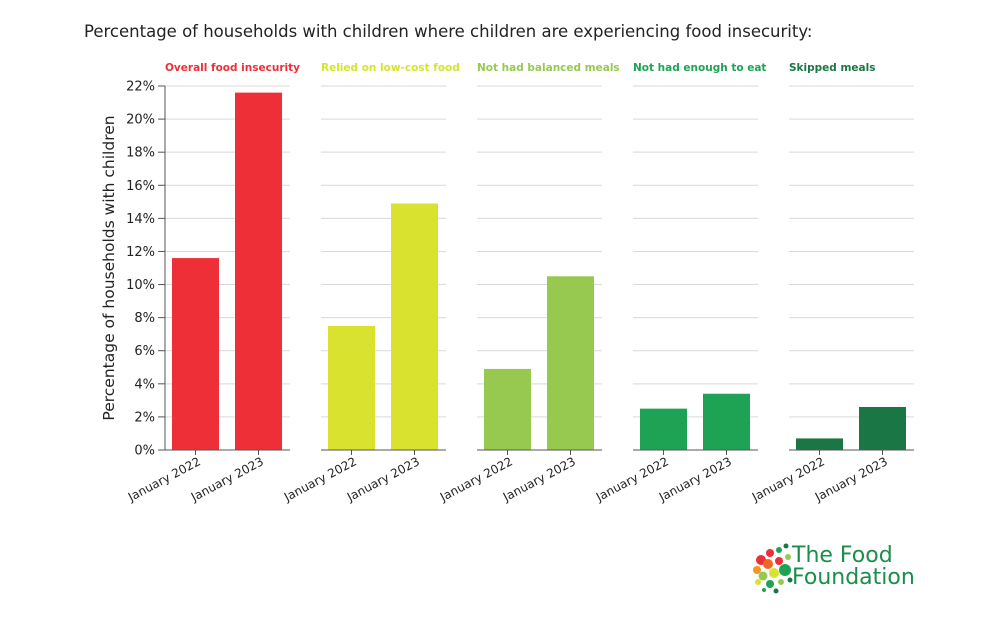 Image resolution: width=998 pixels, height=632 pixels. What do you see at coordinates (140, 186) in the screenshot?
I see `y-tick-label: 16%` at bounding box center [140, 186].